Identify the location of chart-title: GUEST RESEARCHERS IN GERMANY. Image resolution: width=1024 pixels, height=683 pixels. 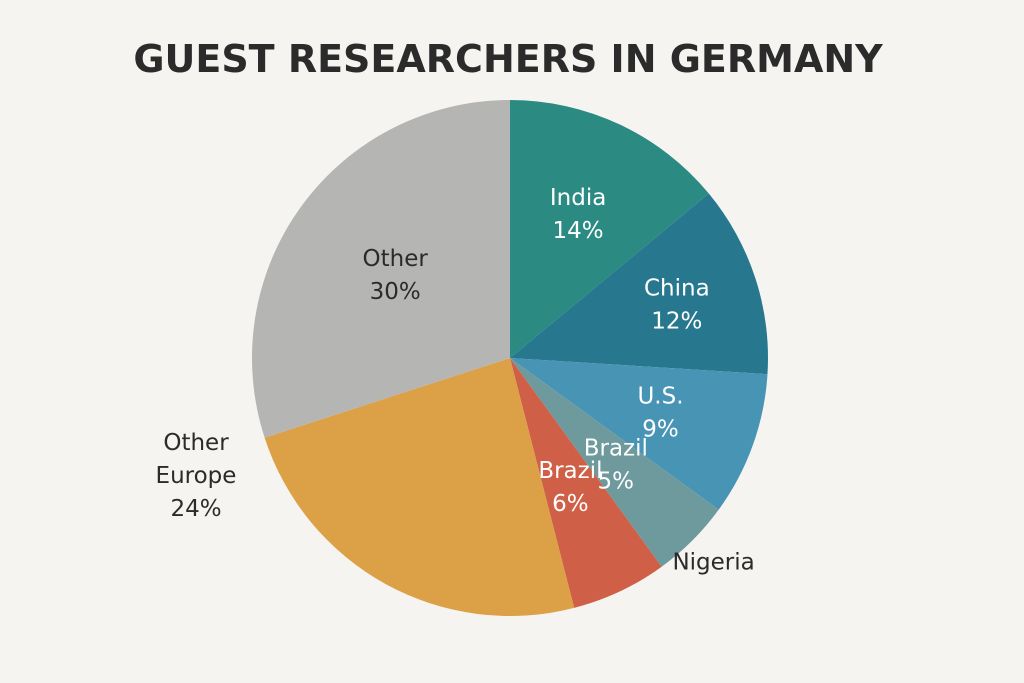
(508, 59).